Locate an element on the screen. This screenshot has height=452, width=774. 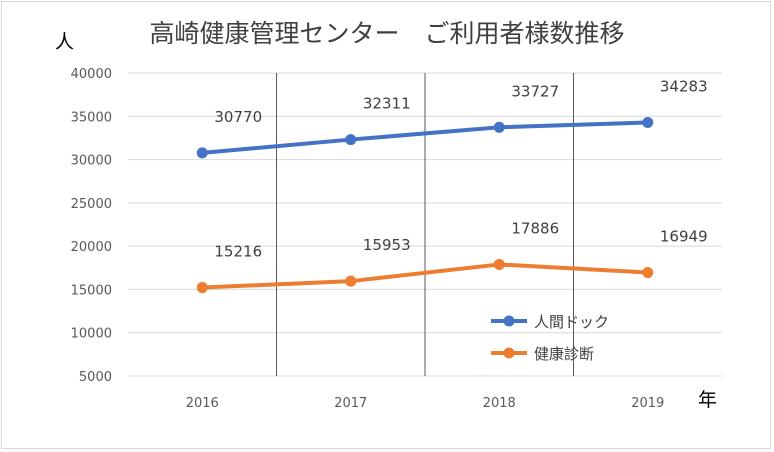
data-label: 17886 is located at coordinates (535, 228).